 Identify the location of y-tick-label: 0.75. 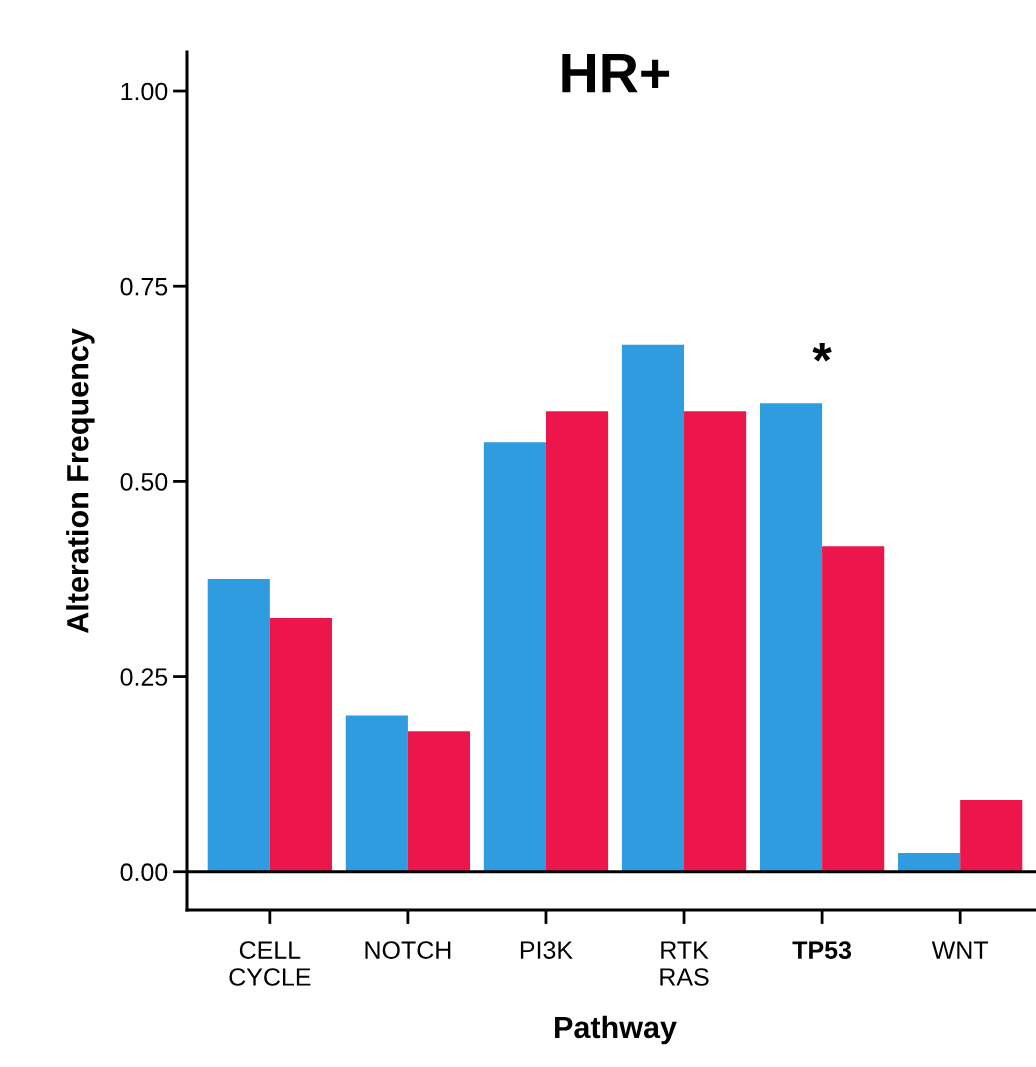
(144, 286).